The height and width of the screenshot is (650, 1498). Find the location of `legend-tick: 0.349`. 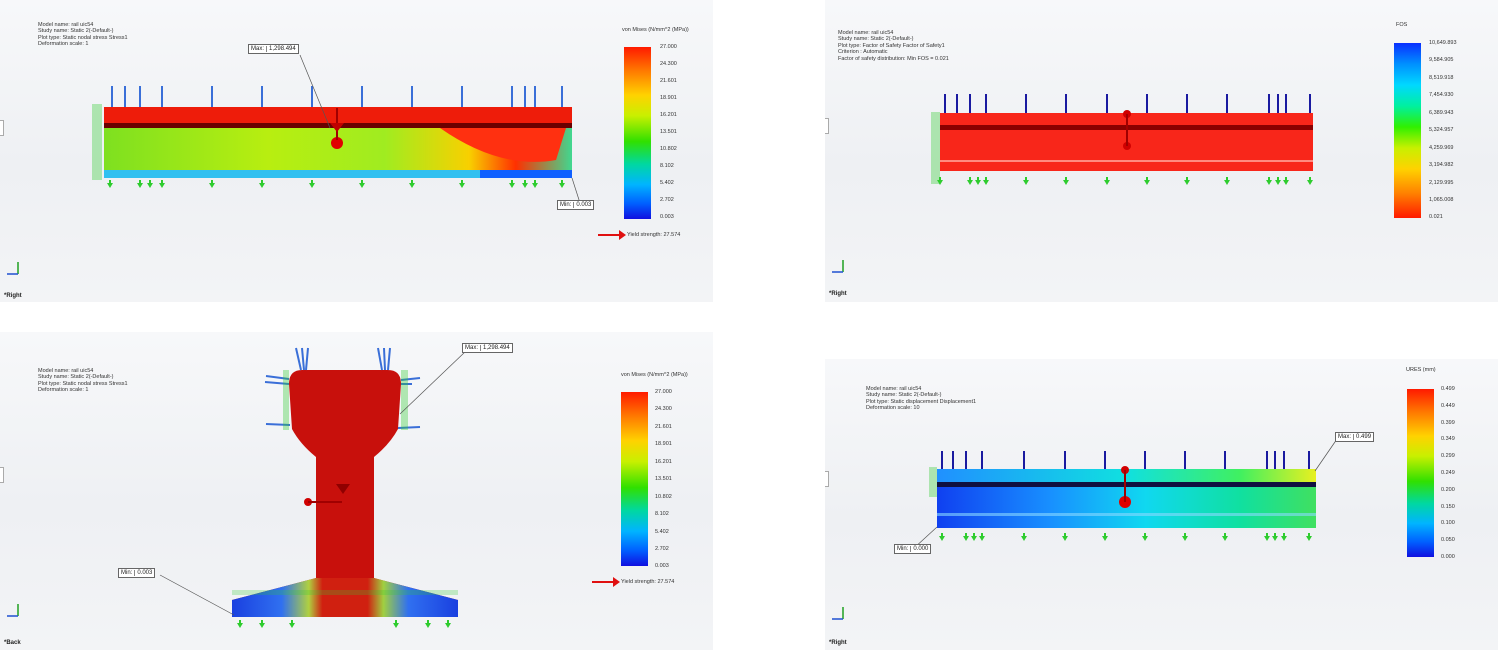

legend-tick: 0.349 is located at coordinates (1448, 439).